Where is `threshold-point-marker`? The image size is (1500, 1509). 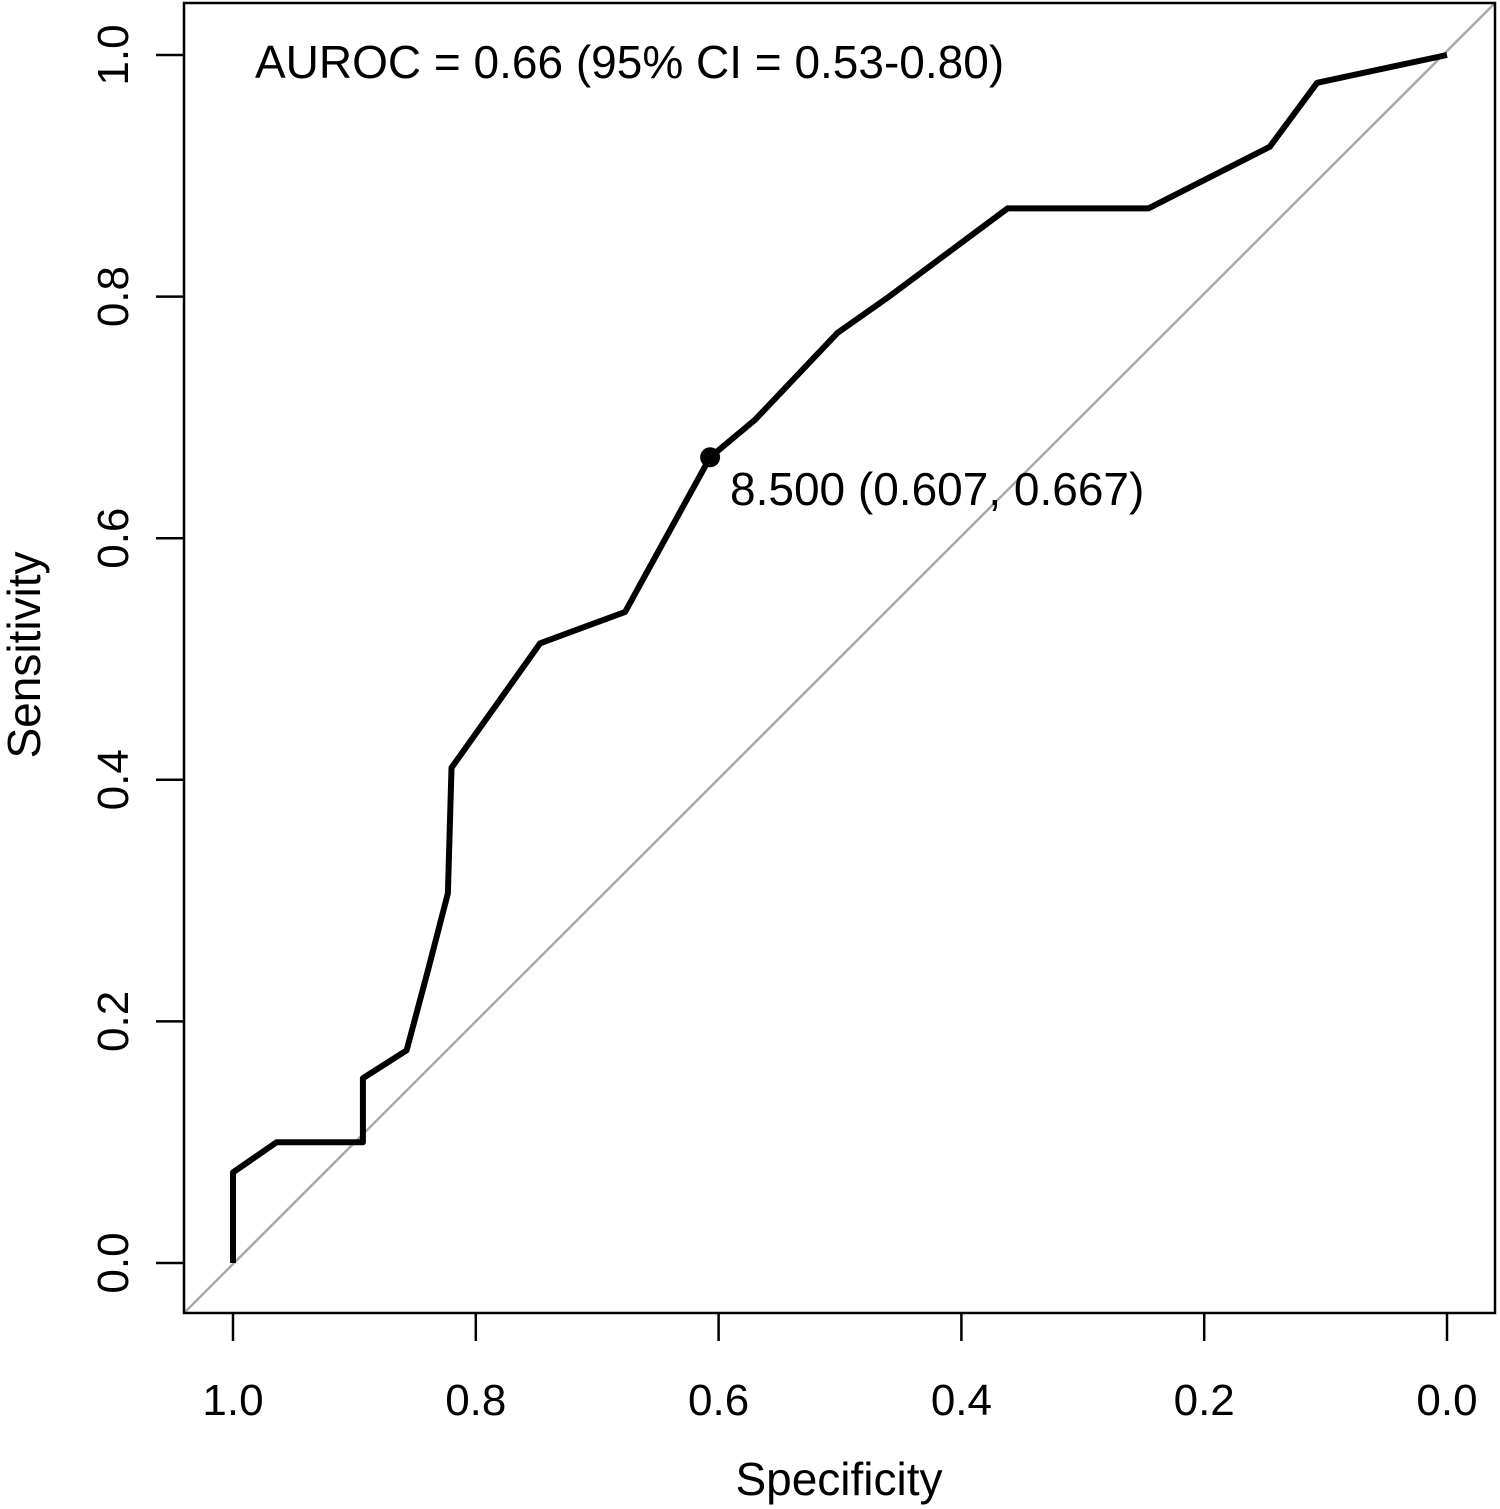
threshold-point-marker is located at coordinates (710, 457).